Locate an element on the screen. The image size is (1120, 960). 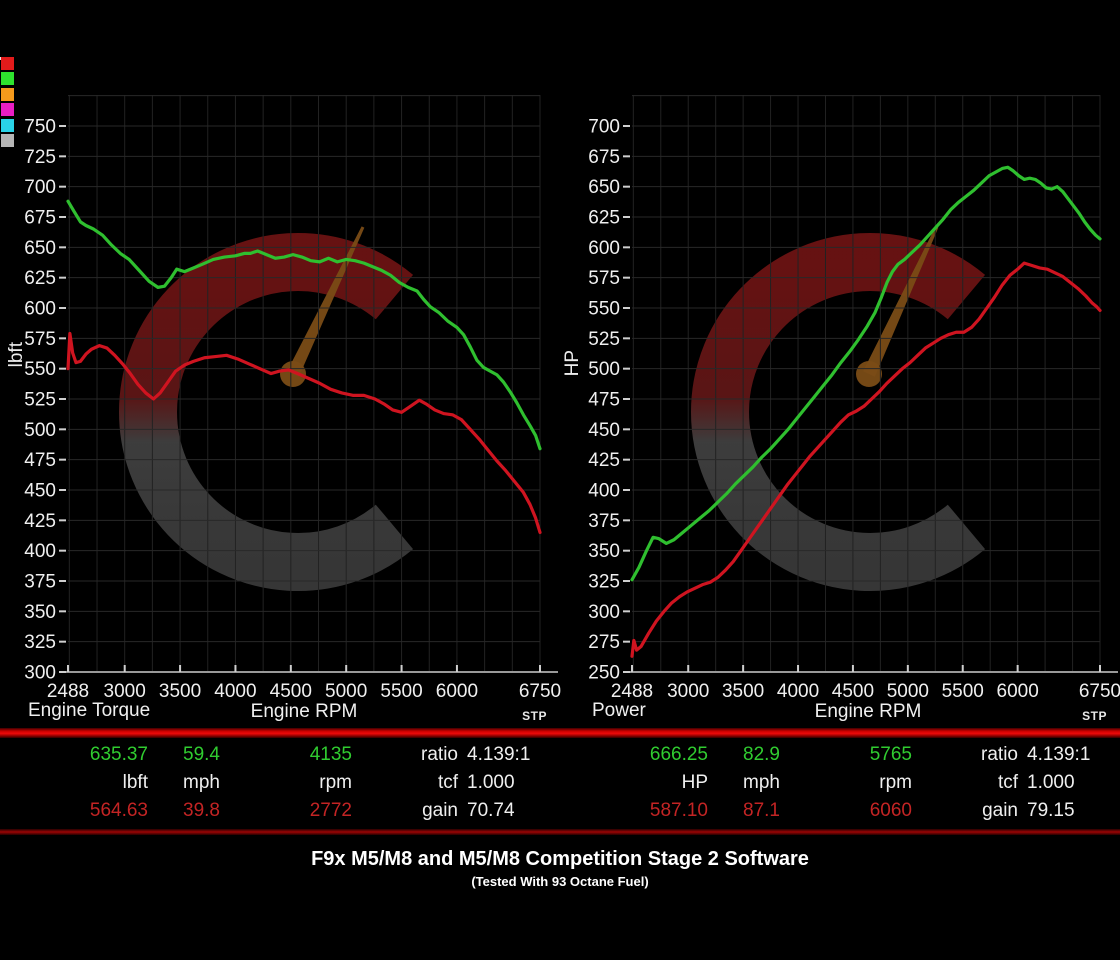
svg-text: 675 is located at coordinates (604, 157).